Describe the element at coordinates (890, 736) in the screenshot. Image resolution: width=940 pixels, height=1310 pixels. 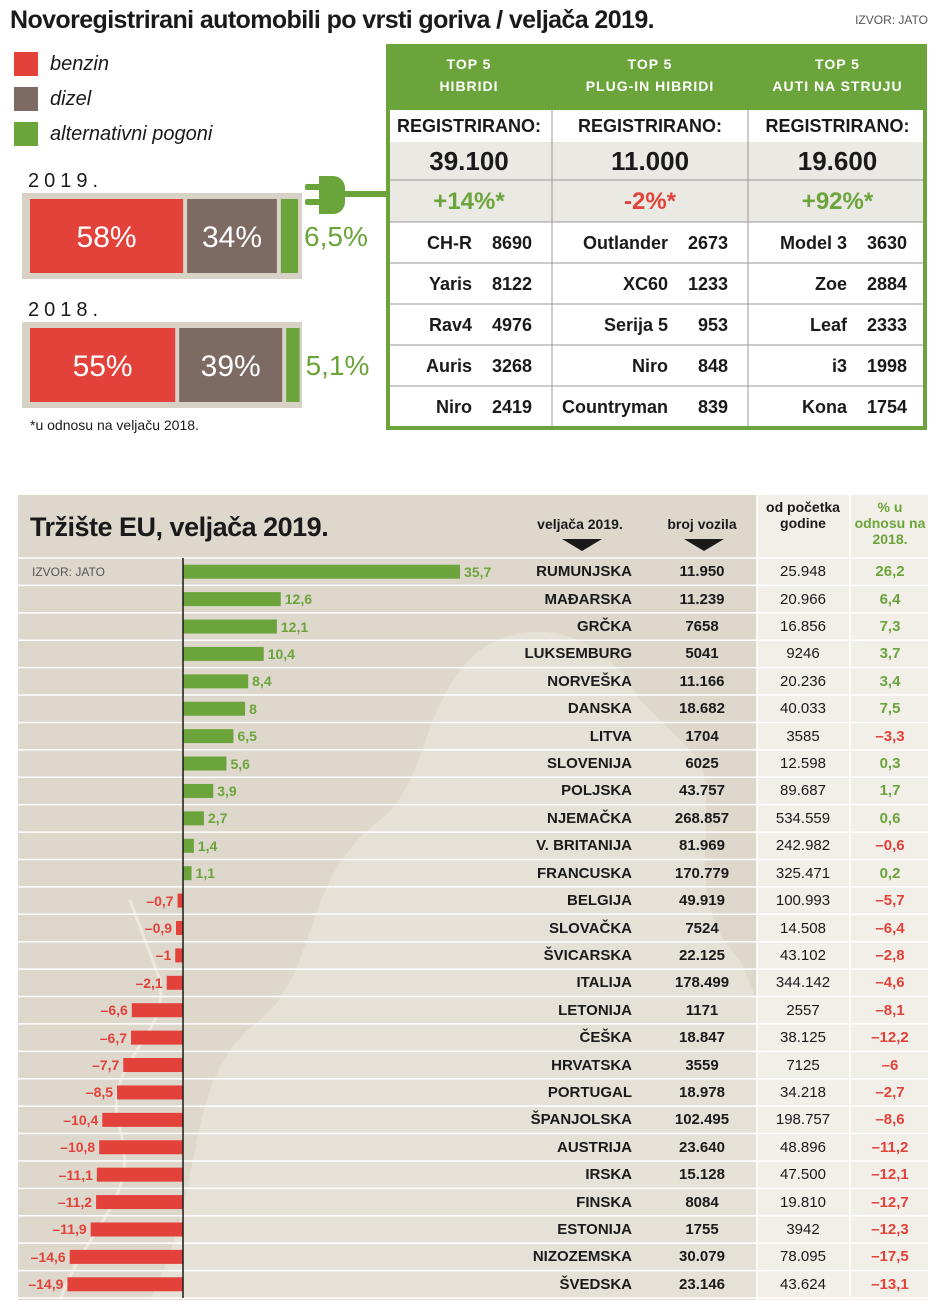
I see `change-percent: –3,3` at that location.